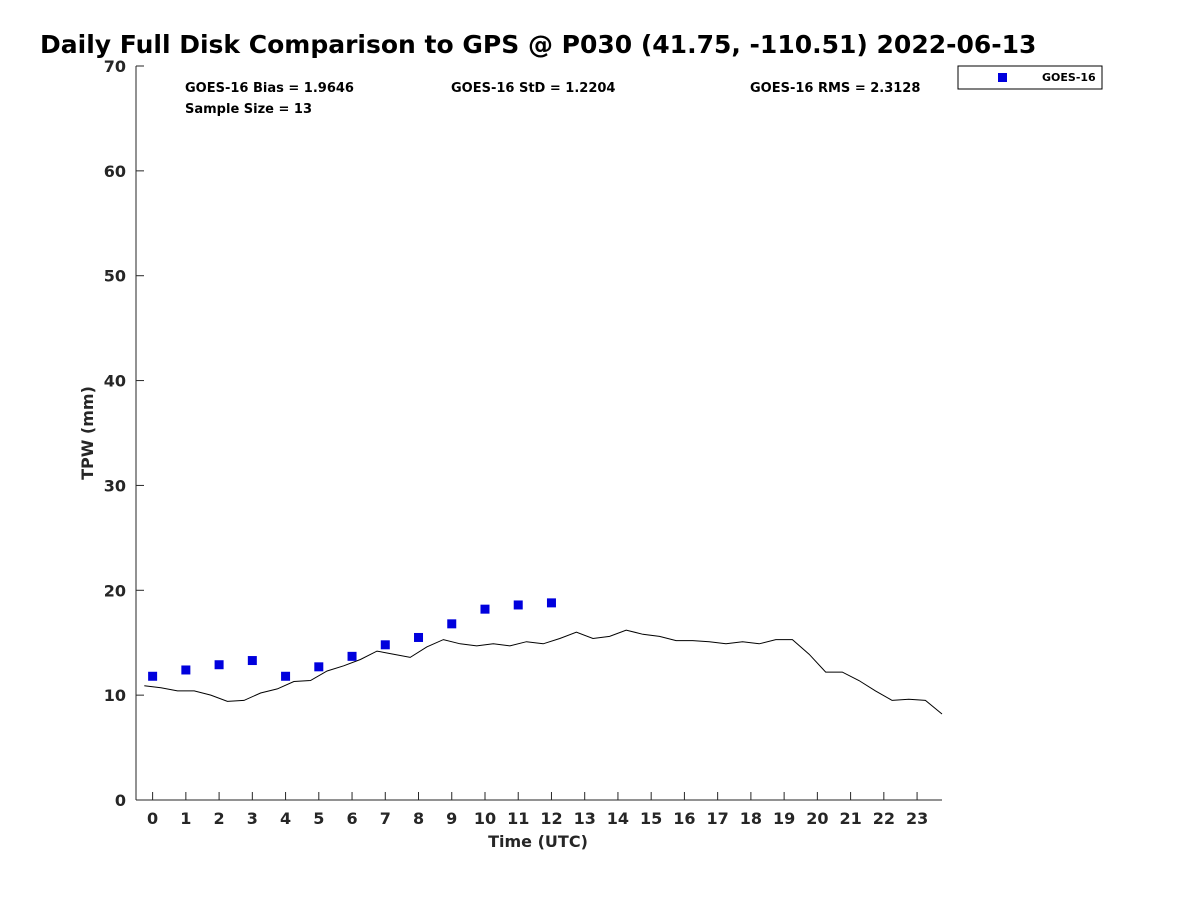 The height and width of the screenshot is (900, 1200). I want to click on x-tick-label: 14, so click(618, 818).